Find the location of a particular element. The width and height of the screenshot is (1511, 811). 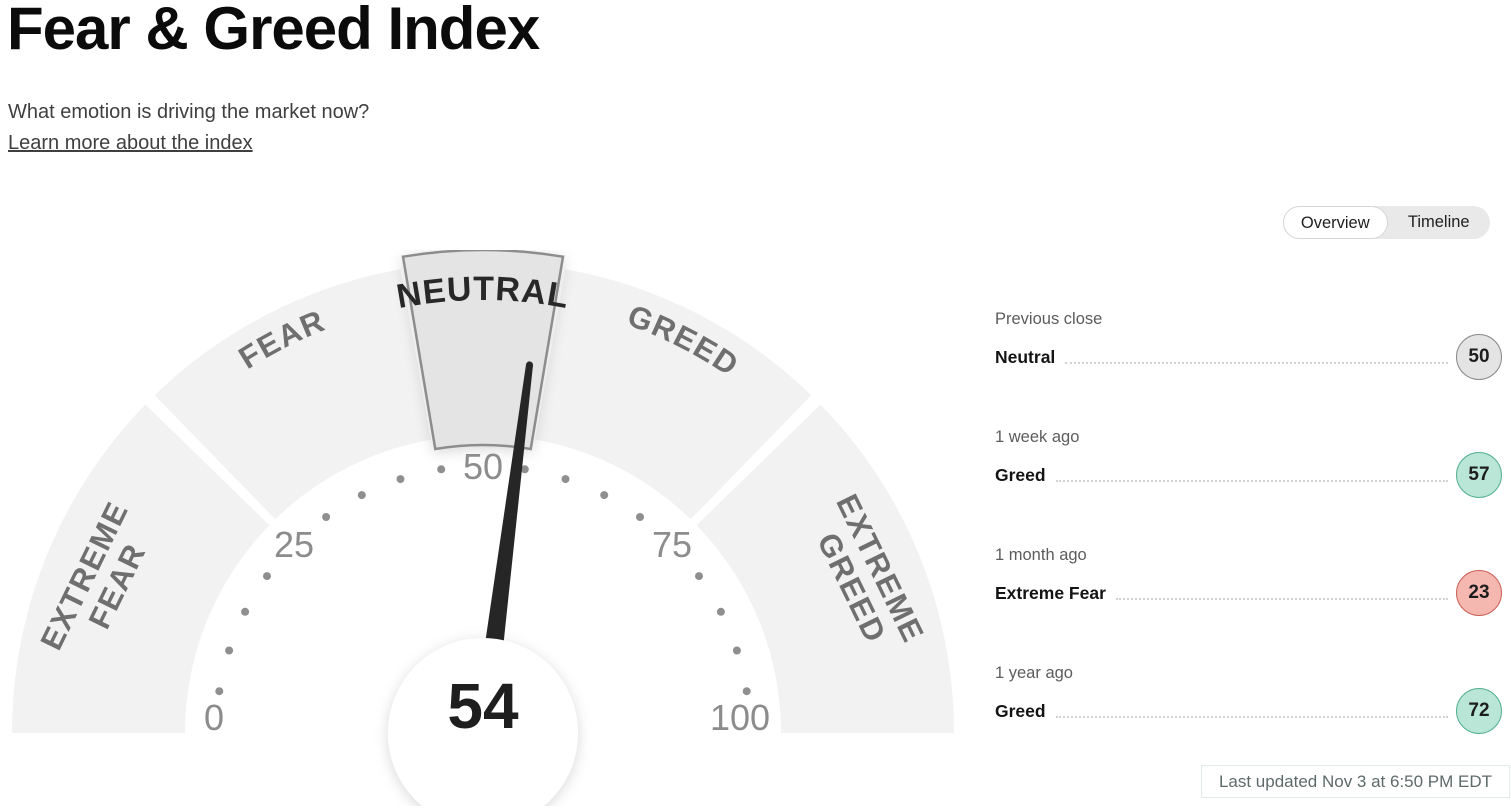

tick-25: 25 is located at coordinates (294, 544).